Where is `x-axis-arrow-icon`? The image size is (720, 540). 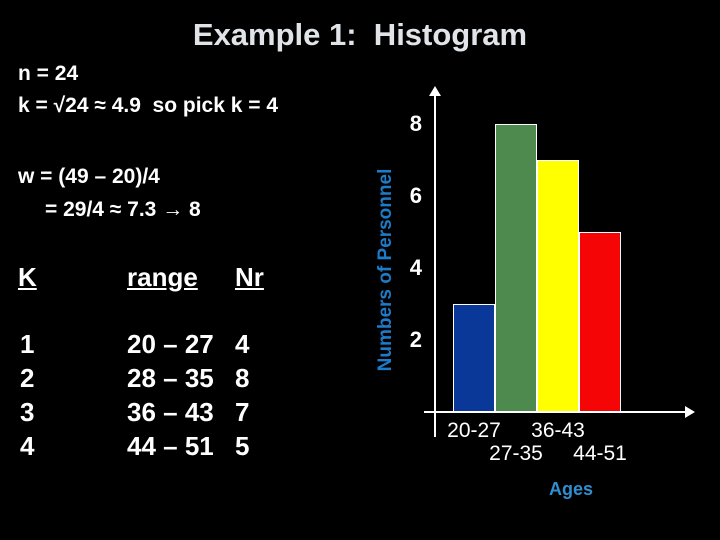
x-axis-arrow-icon is located at coordinates (690, 412).